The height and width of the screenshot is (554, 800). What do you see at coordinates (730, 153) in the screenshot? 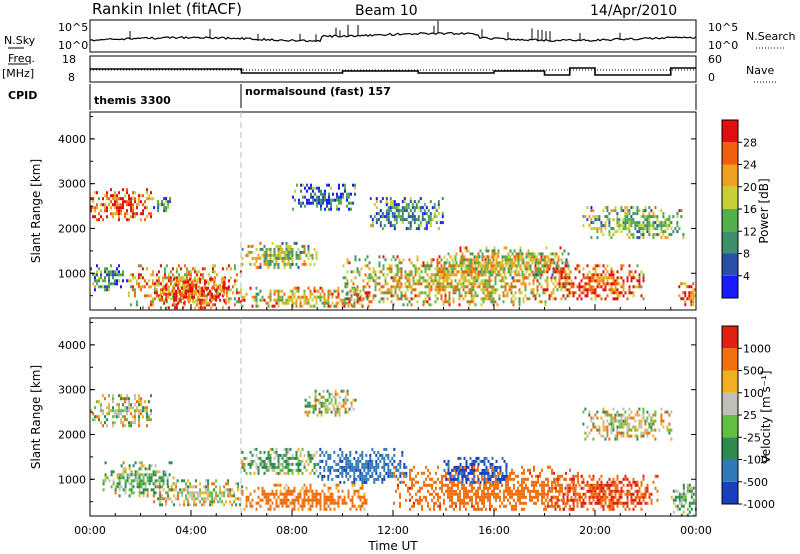
I see `power-colorbar-swatch` at bounding box center [730, 153].